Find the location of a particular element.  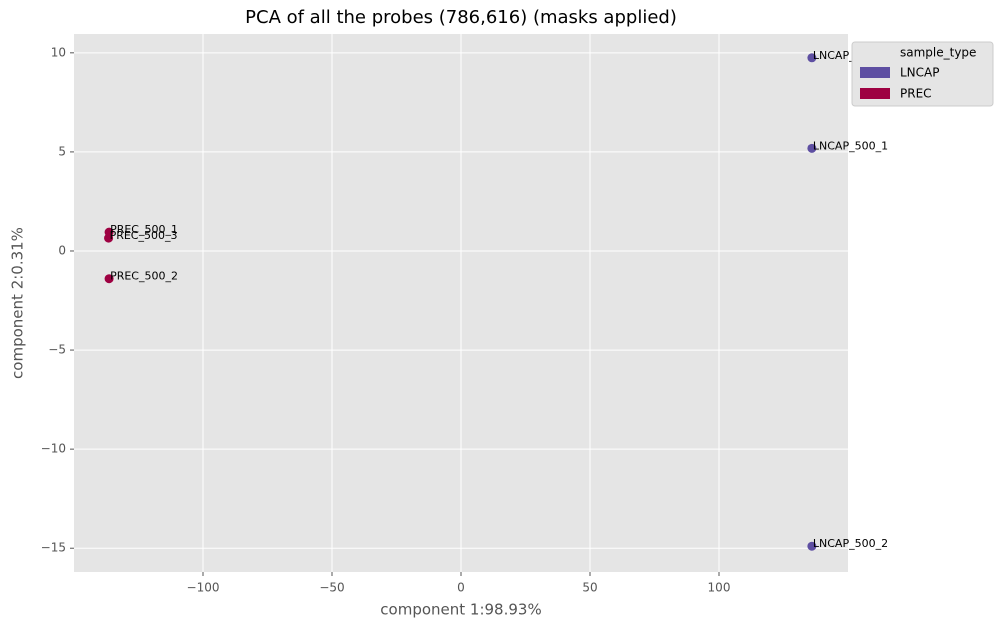

legend-label: PREC is located at coordinates (916, 94).